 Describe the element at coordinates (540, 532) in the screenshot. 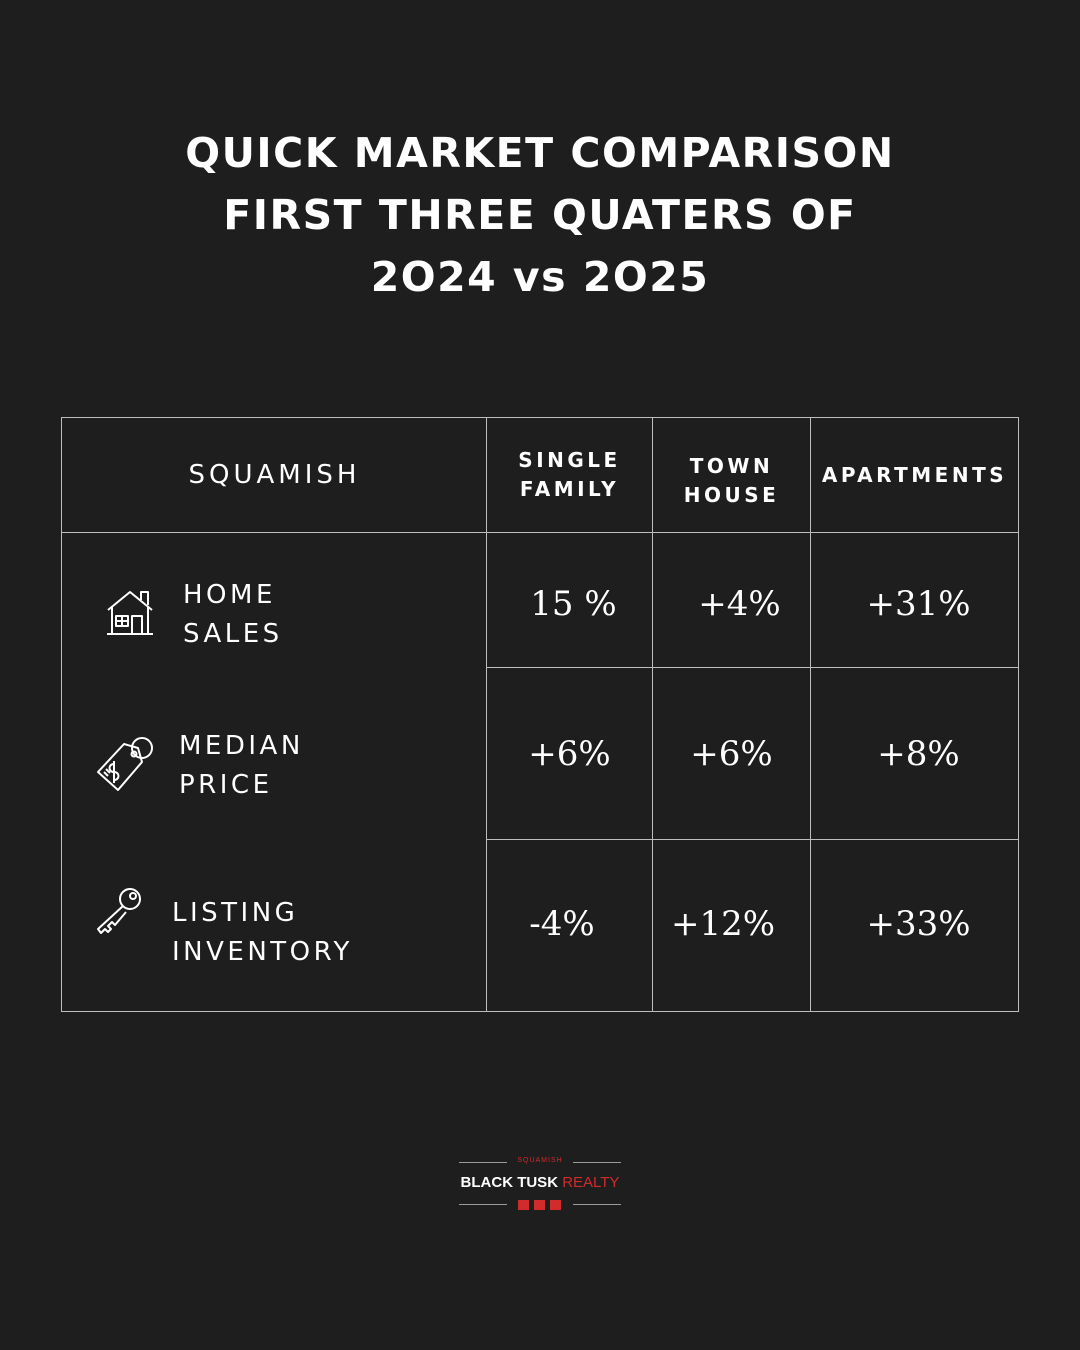

I see `table-header-divider` at that location.